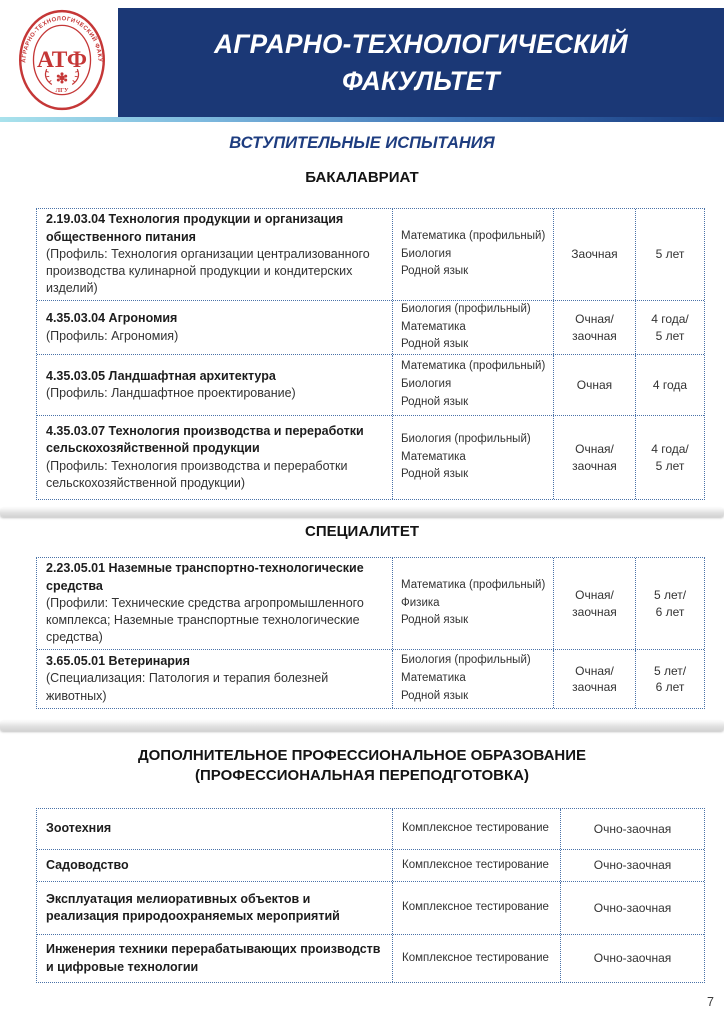 This screenshot has height=1024, width=724. Describe the element at coordinates (112, 335) in the screenshot. I see `program-profile: (Профиль: Агрономия)` at that location.